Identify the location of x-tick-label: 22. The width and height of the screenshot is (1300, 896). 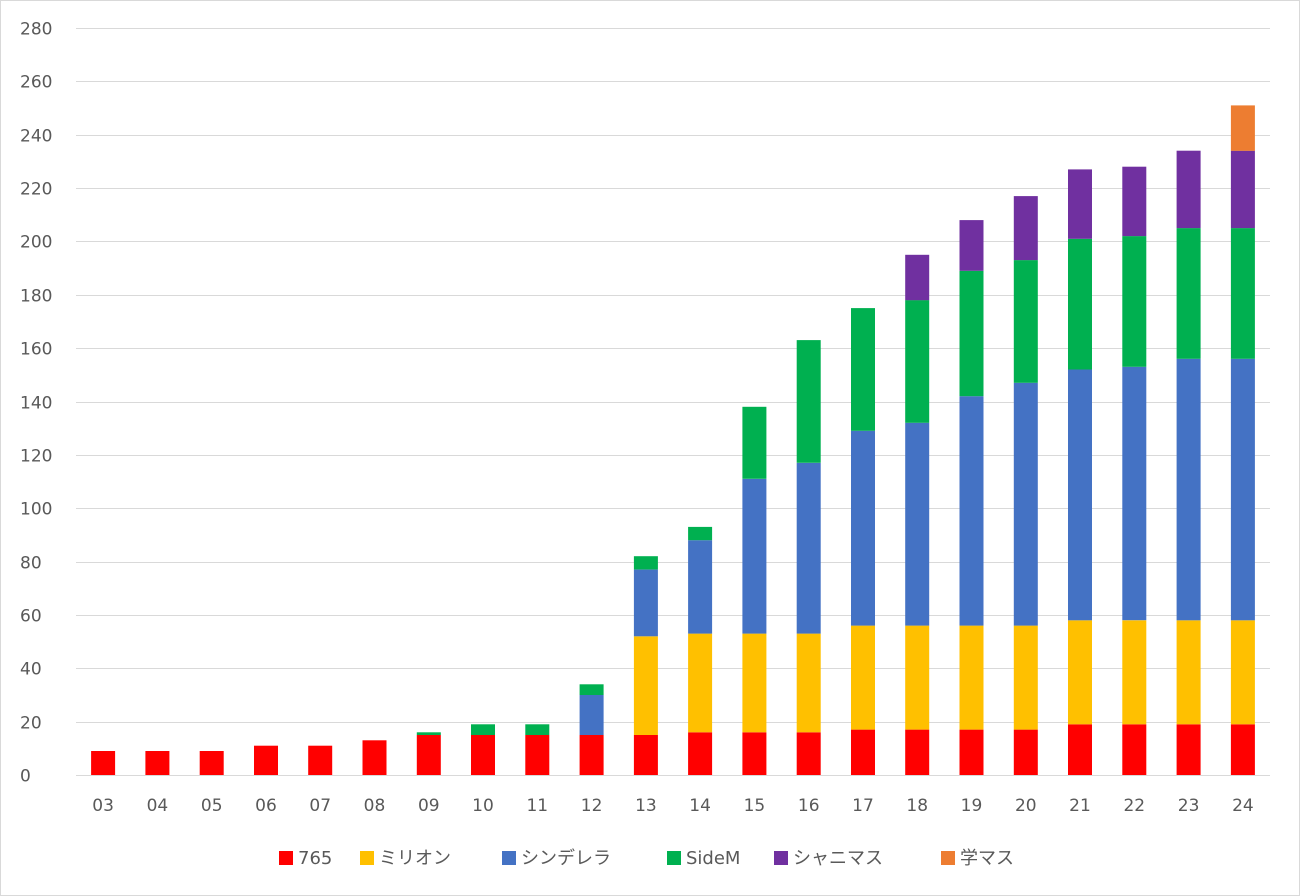
(1134, 806).